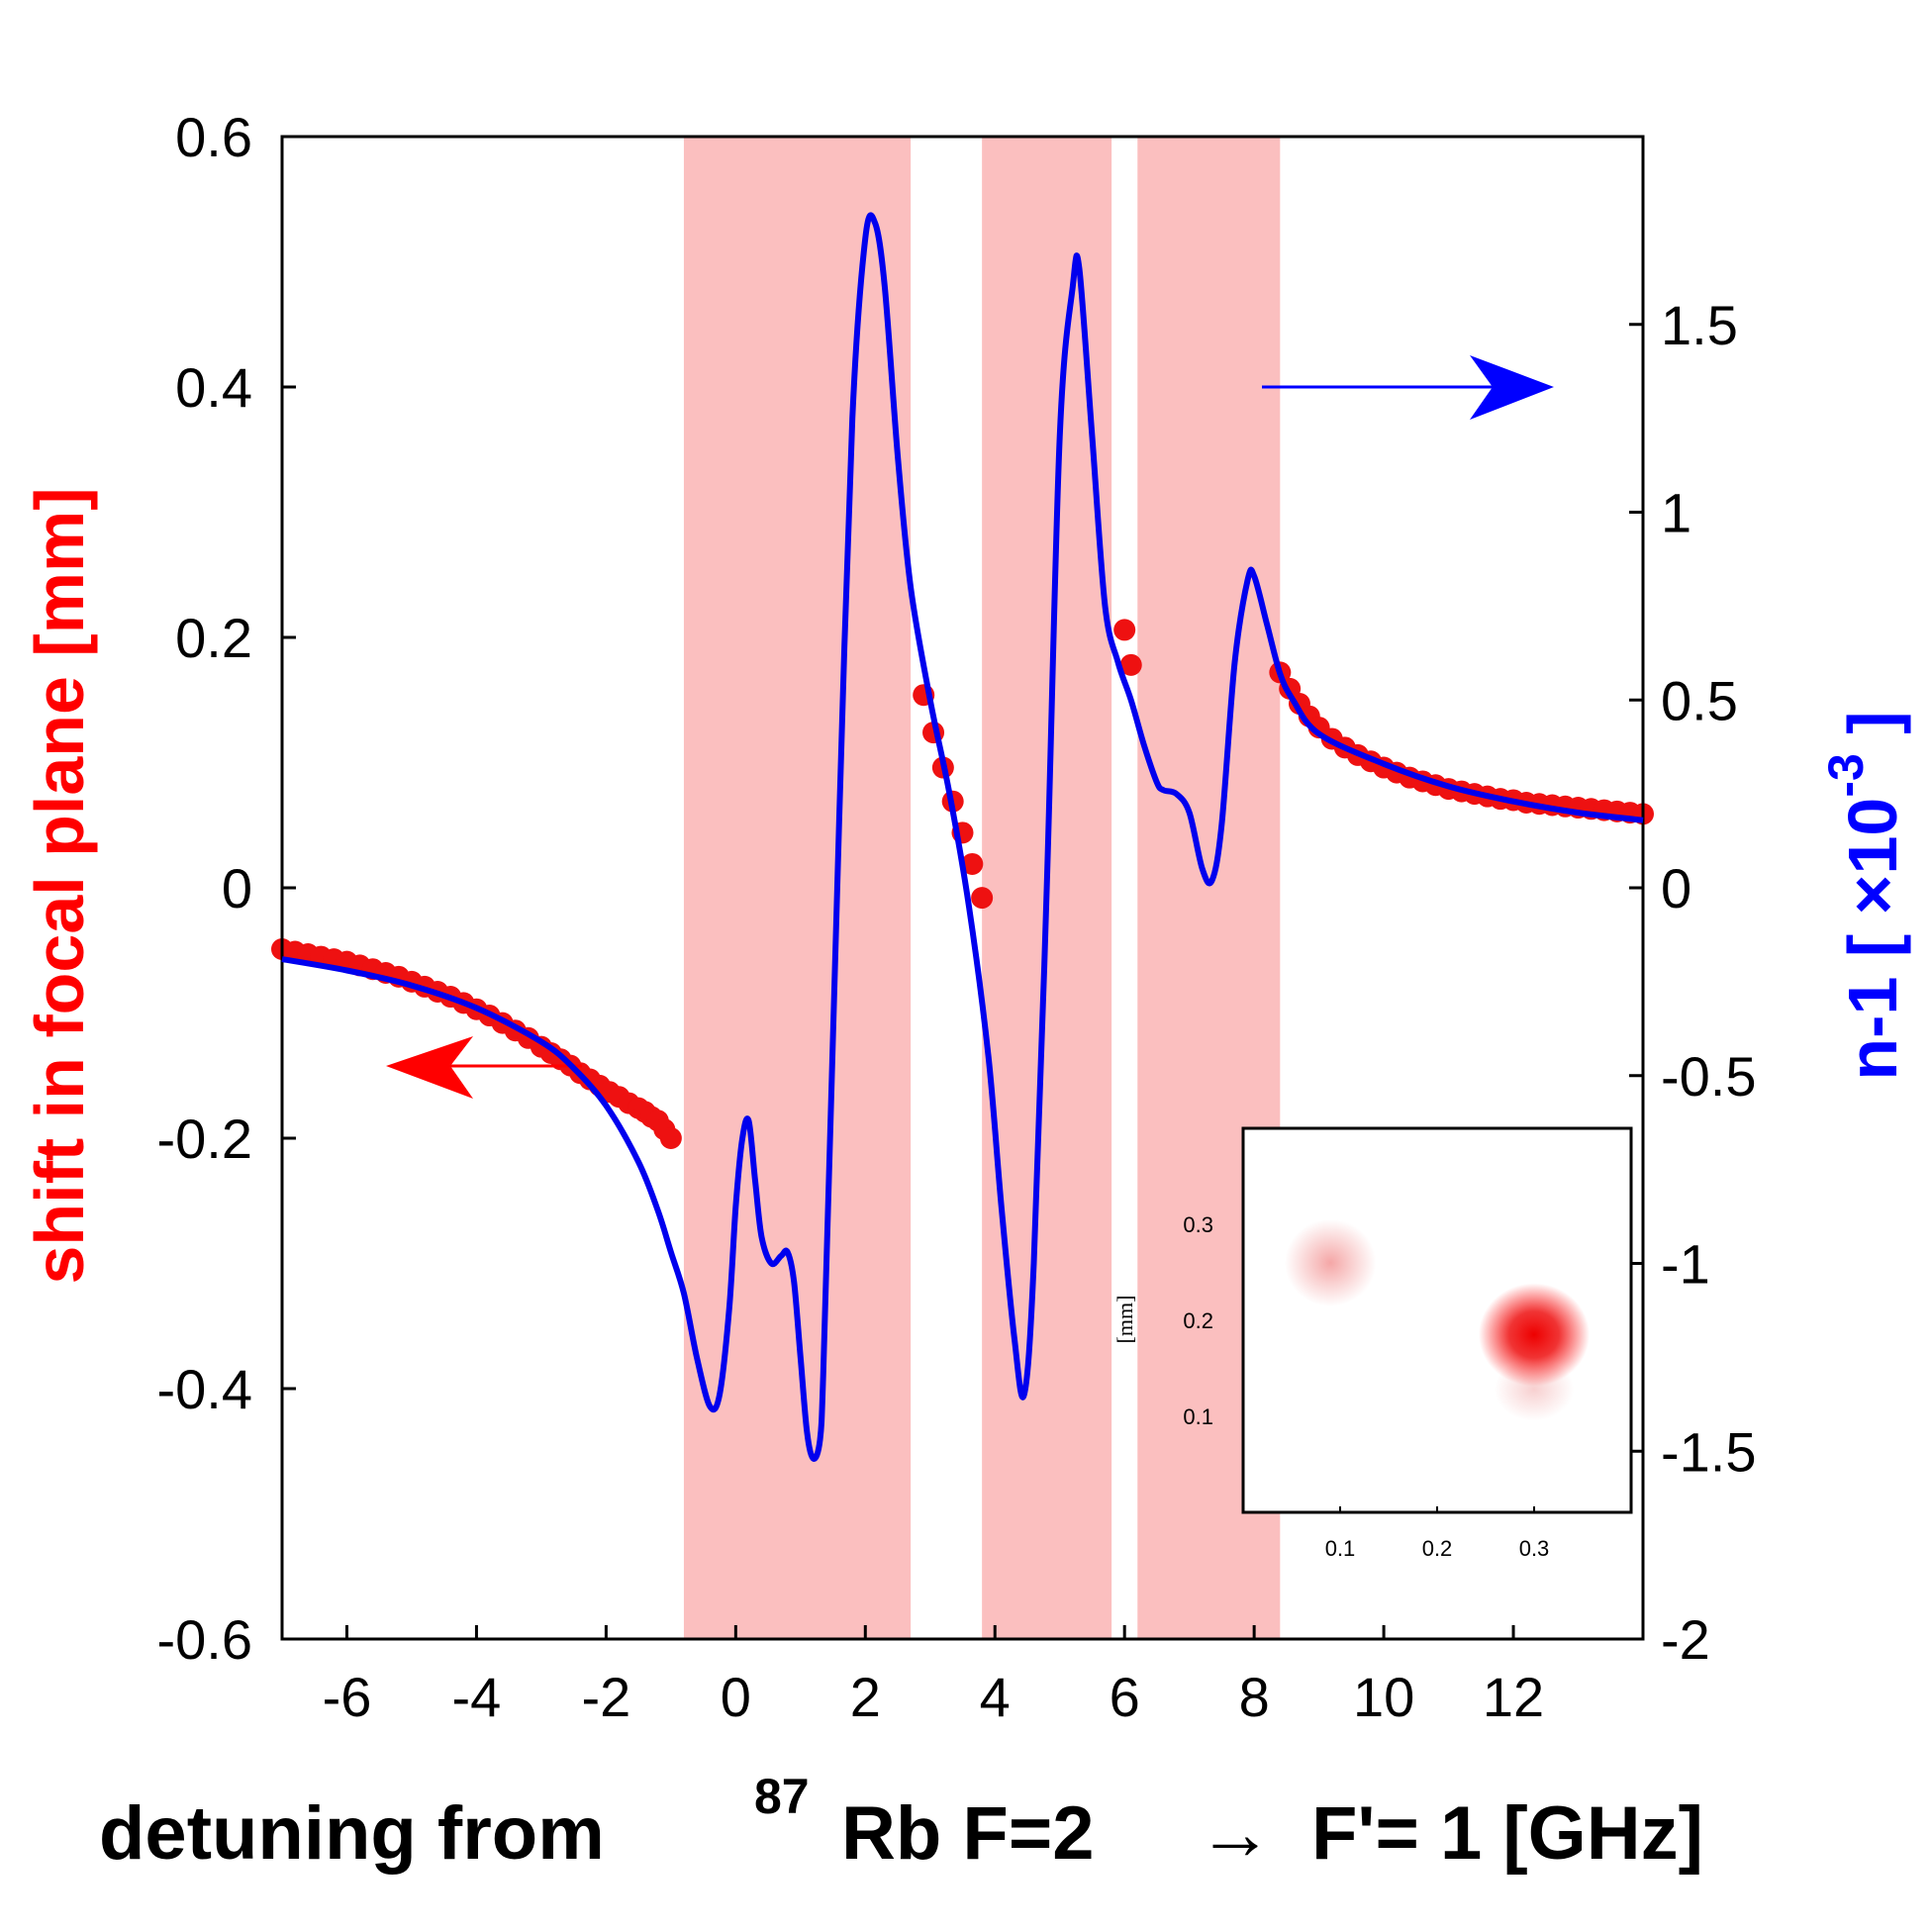 The image size is (1932, 1931). What do you see at coordinates (1437, 1533) in the screenshot?
I see `inset-x-axis: 0.1 0.2 0.3` at bounding box center [1437, 1533].